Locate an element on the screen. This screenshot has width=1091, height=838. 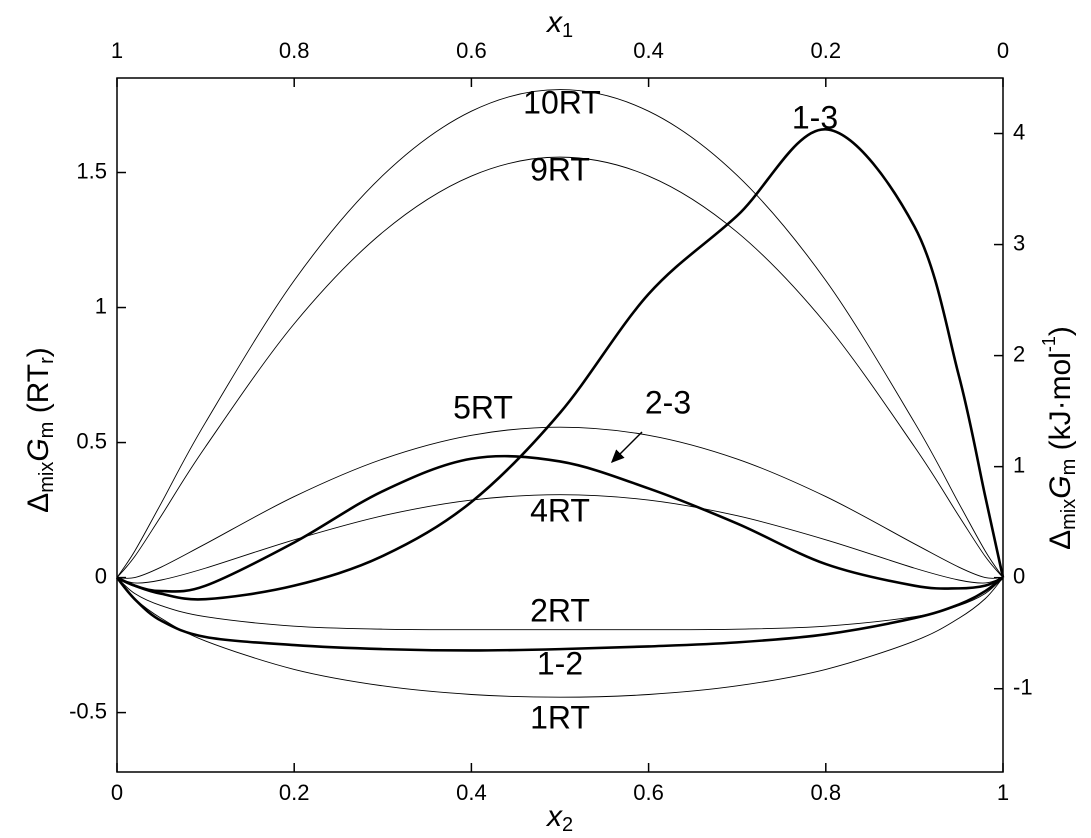
x-label-sub: 2 is located at coordinates (567, 825).